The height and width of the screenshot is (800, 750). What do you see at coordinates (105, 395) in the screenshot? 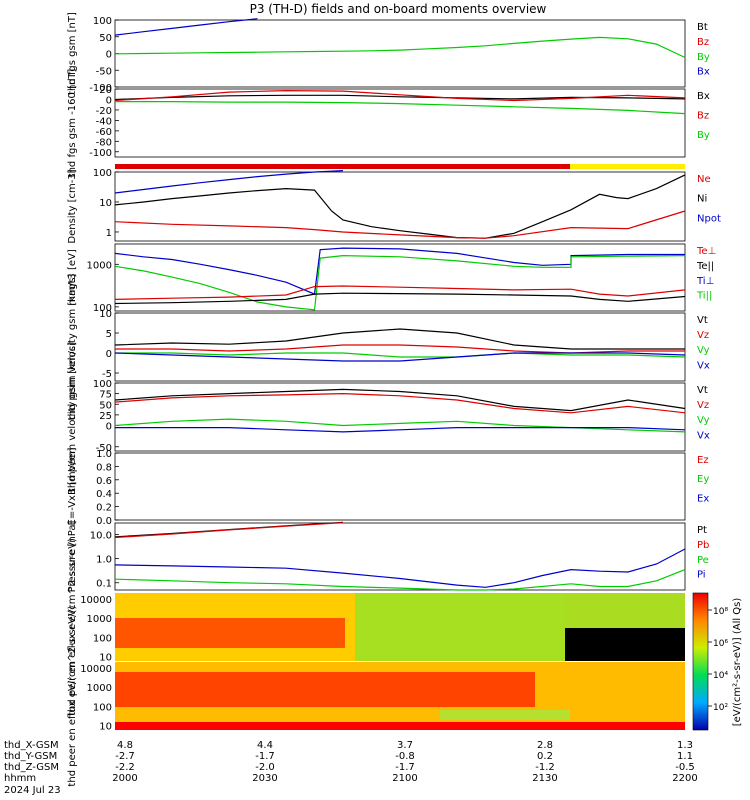
I see `ytick-label: 75` at bounding box center [105, 395].